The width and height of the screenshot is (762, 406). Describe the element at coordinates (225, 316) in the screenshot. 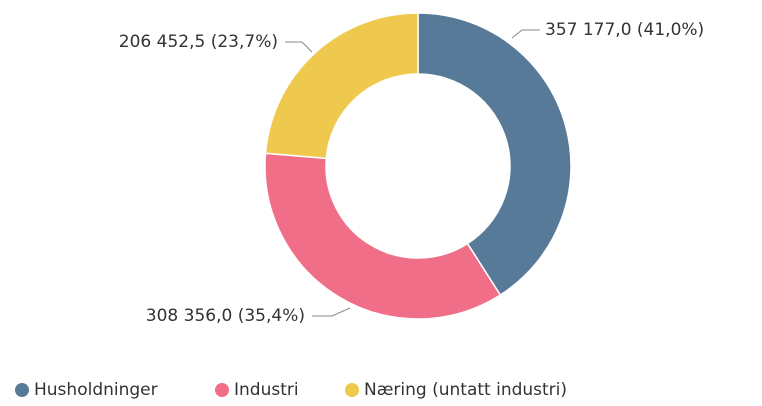

I see `data-label: 308 356,0 (35,4%)` at that location.